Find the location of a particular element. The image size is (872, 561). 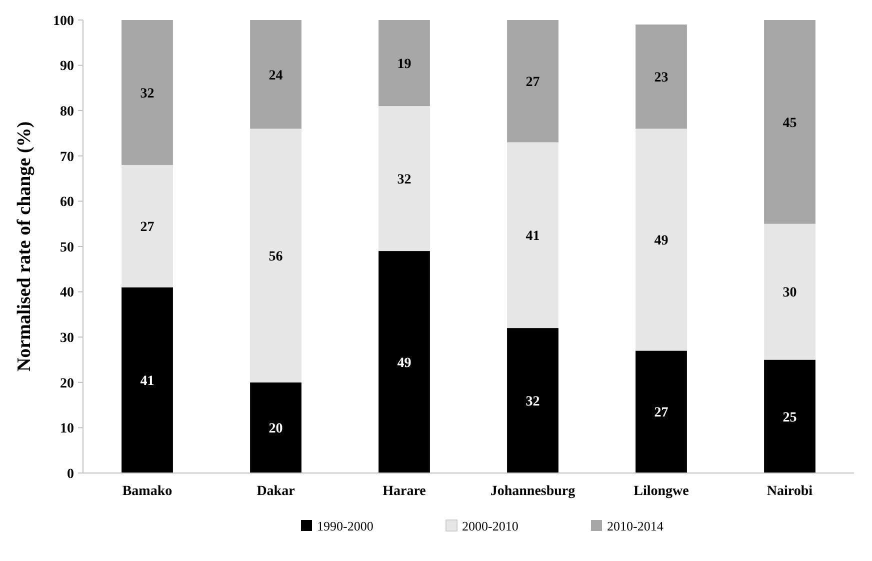

y-tick-label: 20 is located at coordinates (67, 384).